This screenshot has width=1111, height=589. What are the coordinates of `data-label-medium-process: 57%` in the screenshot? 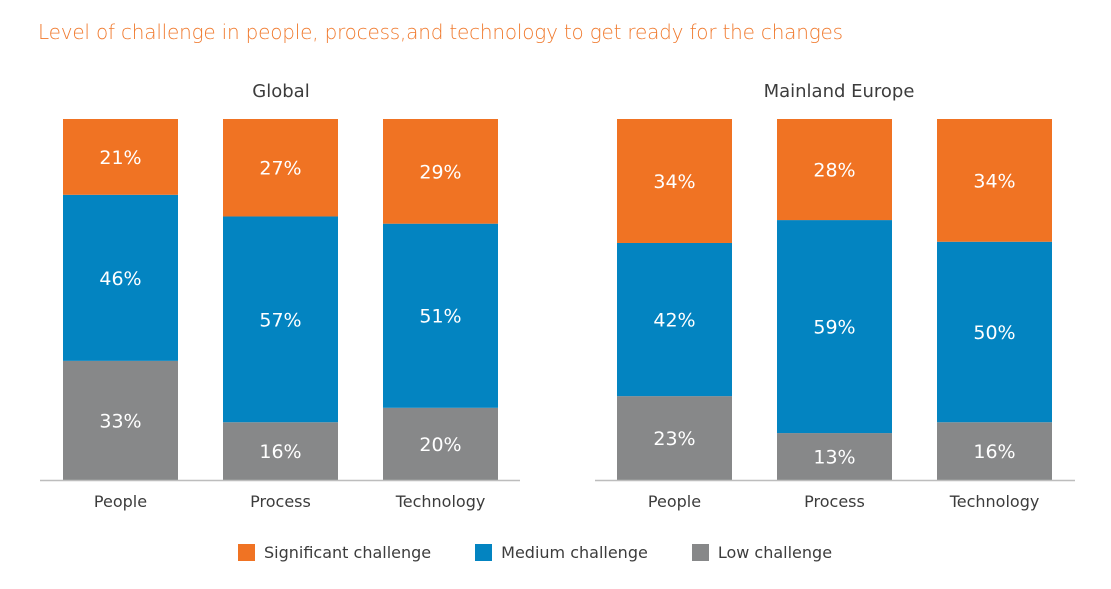 It's located at (280, 320).